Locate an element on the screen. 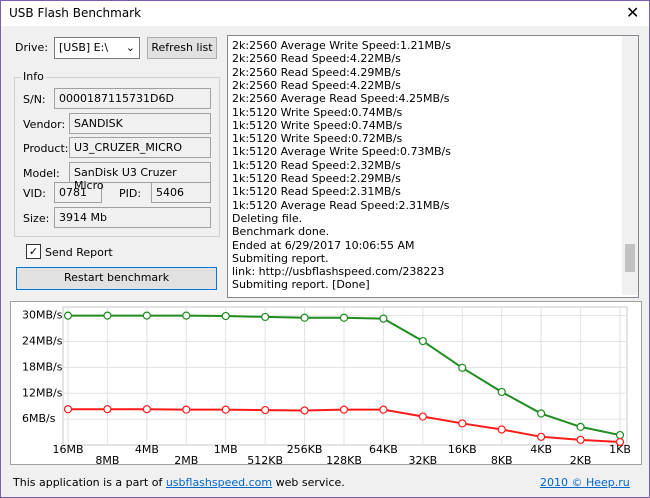 The height and width of the screenshot is (498, 650). x-tick-label: 4KB is located at coordinates (541, 449).